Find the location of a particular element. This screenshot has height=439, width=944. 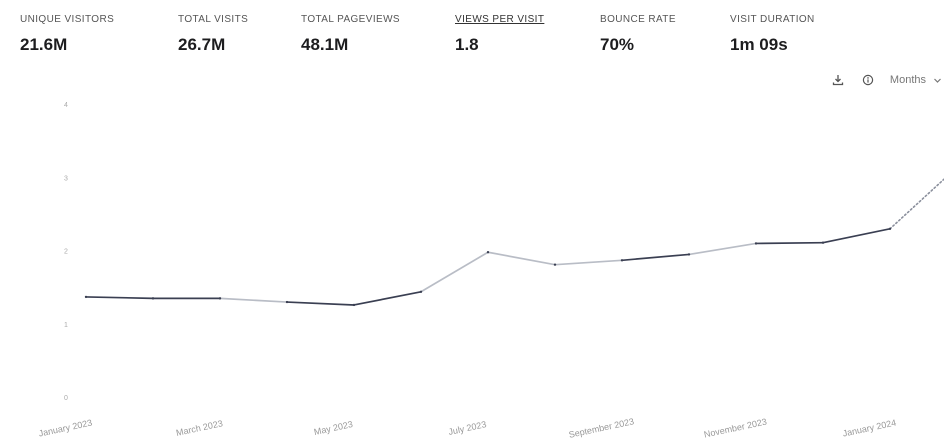

y-tick-label: 2 is located at coordinates (66, 252).